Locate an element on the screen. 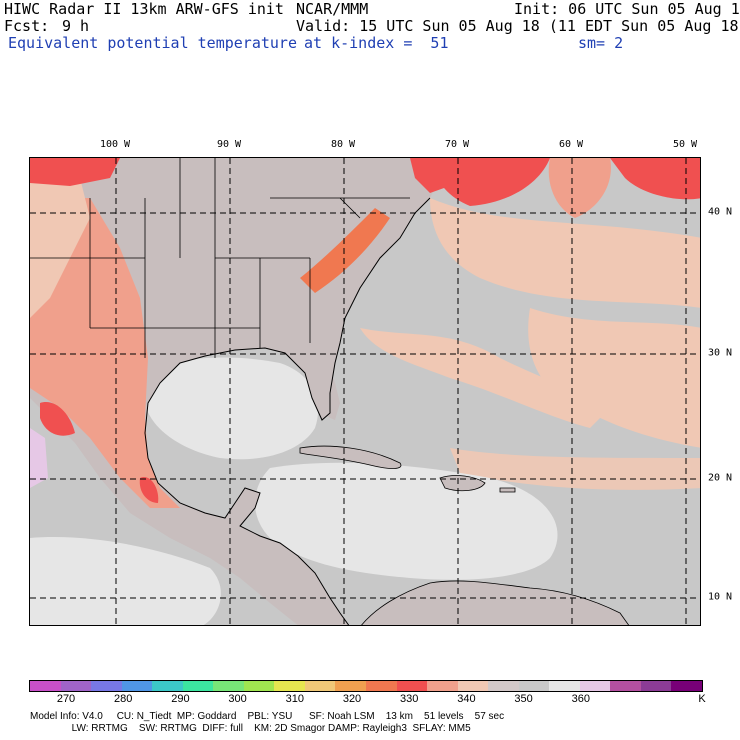 The image size is (740, 740). gulf-light-area is located at coordinates (232, 408).